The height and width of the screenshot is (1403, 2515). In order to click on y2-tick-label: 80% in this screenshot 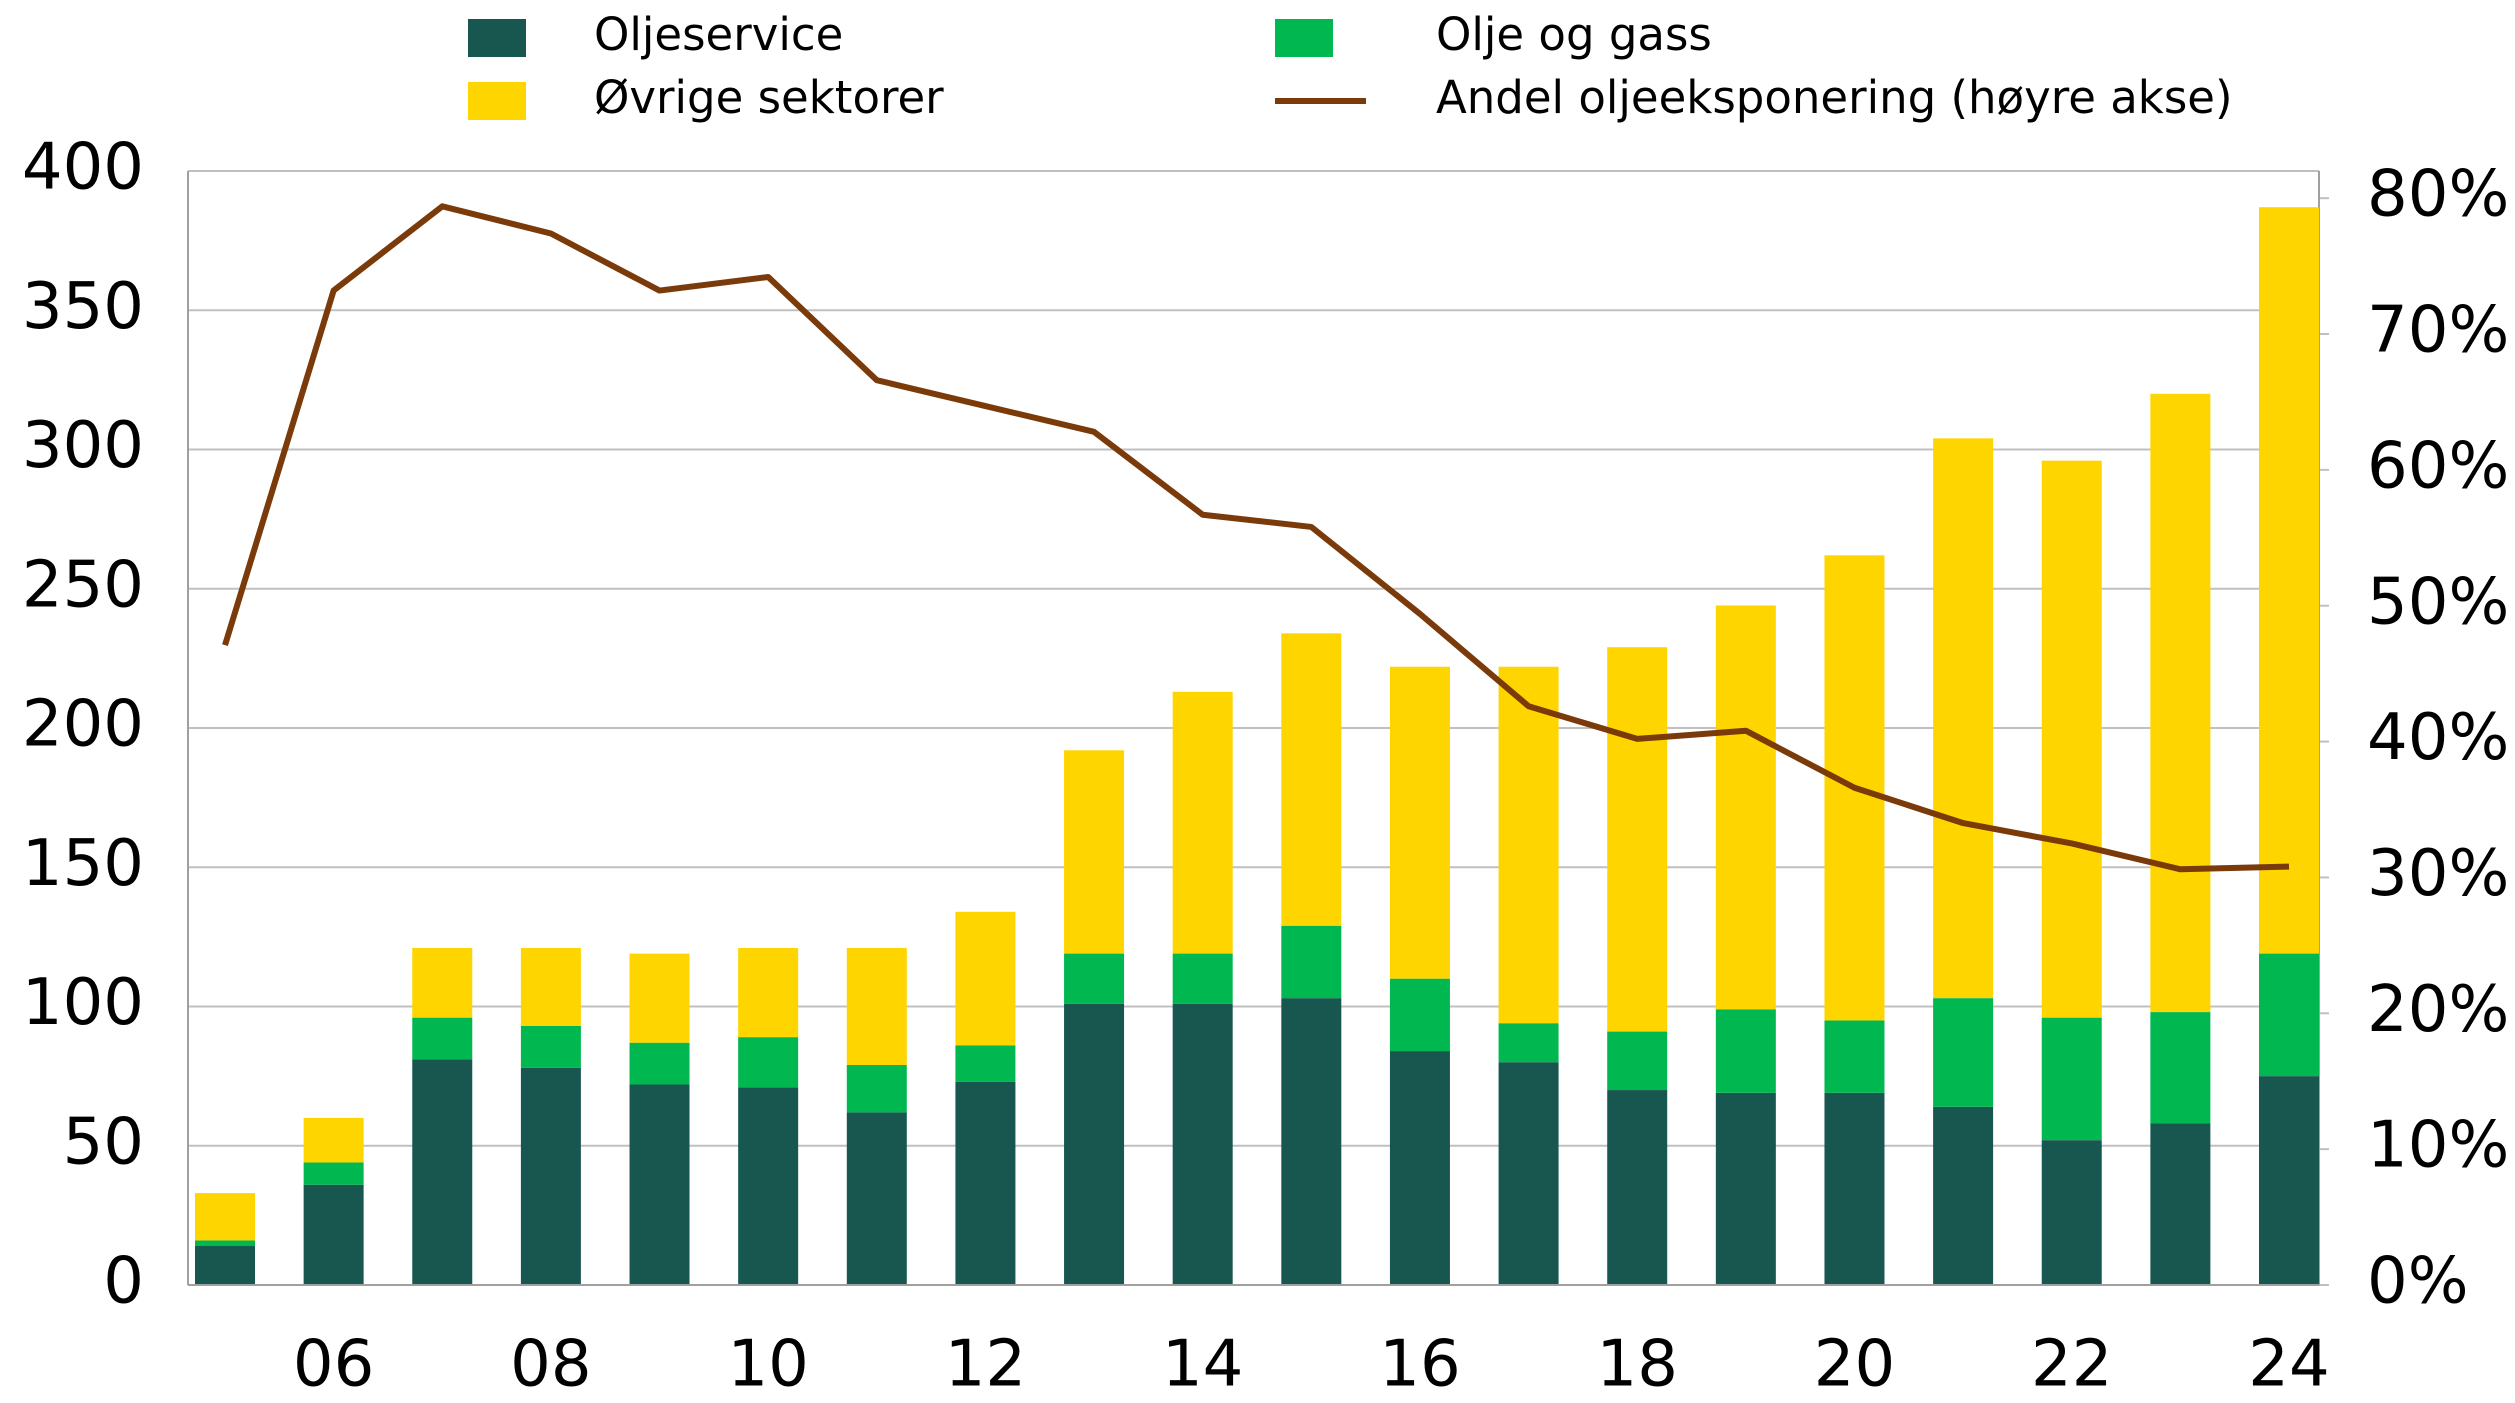, I will do `click(2438, 195)`.